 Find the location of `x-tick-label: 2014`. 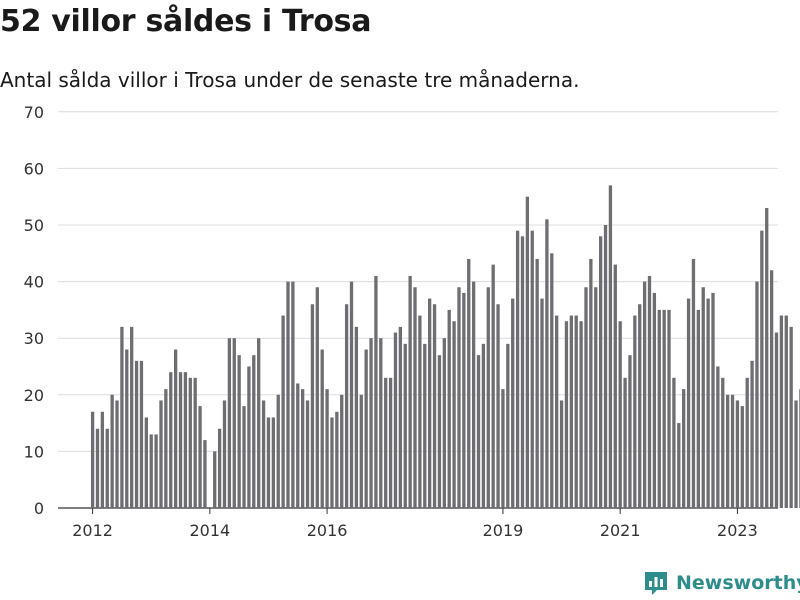

x-tick-label: 2014 is located at coordinates (209, 530).